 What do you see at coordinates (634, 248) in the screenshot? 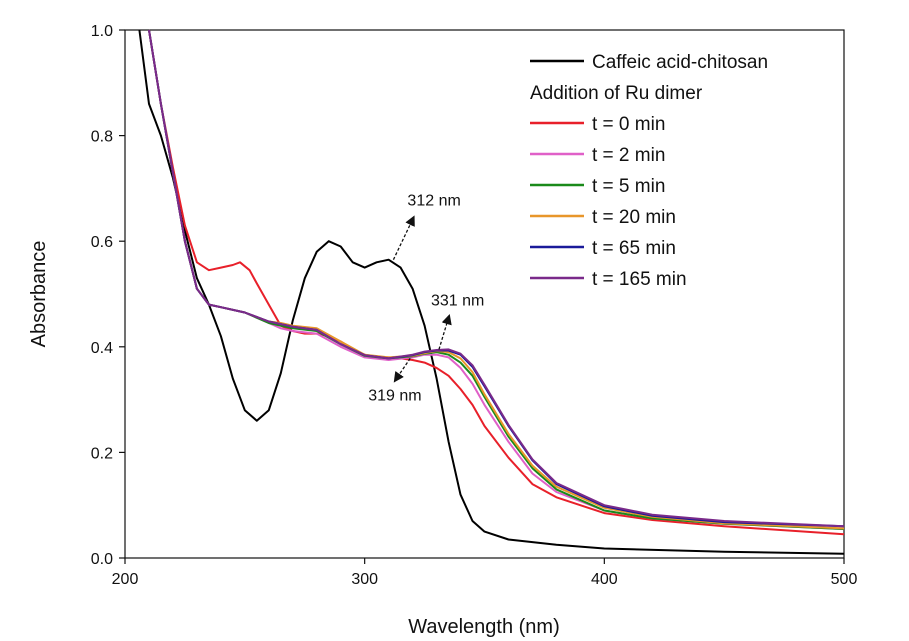
I see `legend-label: t = 65 min` at bounding box center [634, 248].